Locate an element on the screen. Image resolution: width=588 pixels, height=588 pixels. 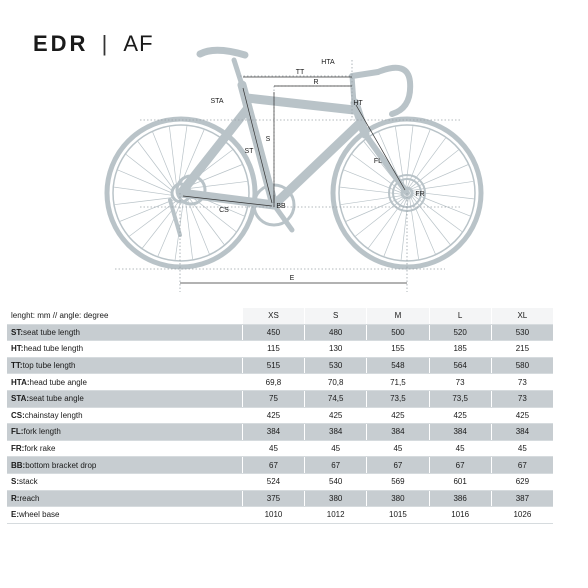
size-header: XS is located at coordinates (273, 316).